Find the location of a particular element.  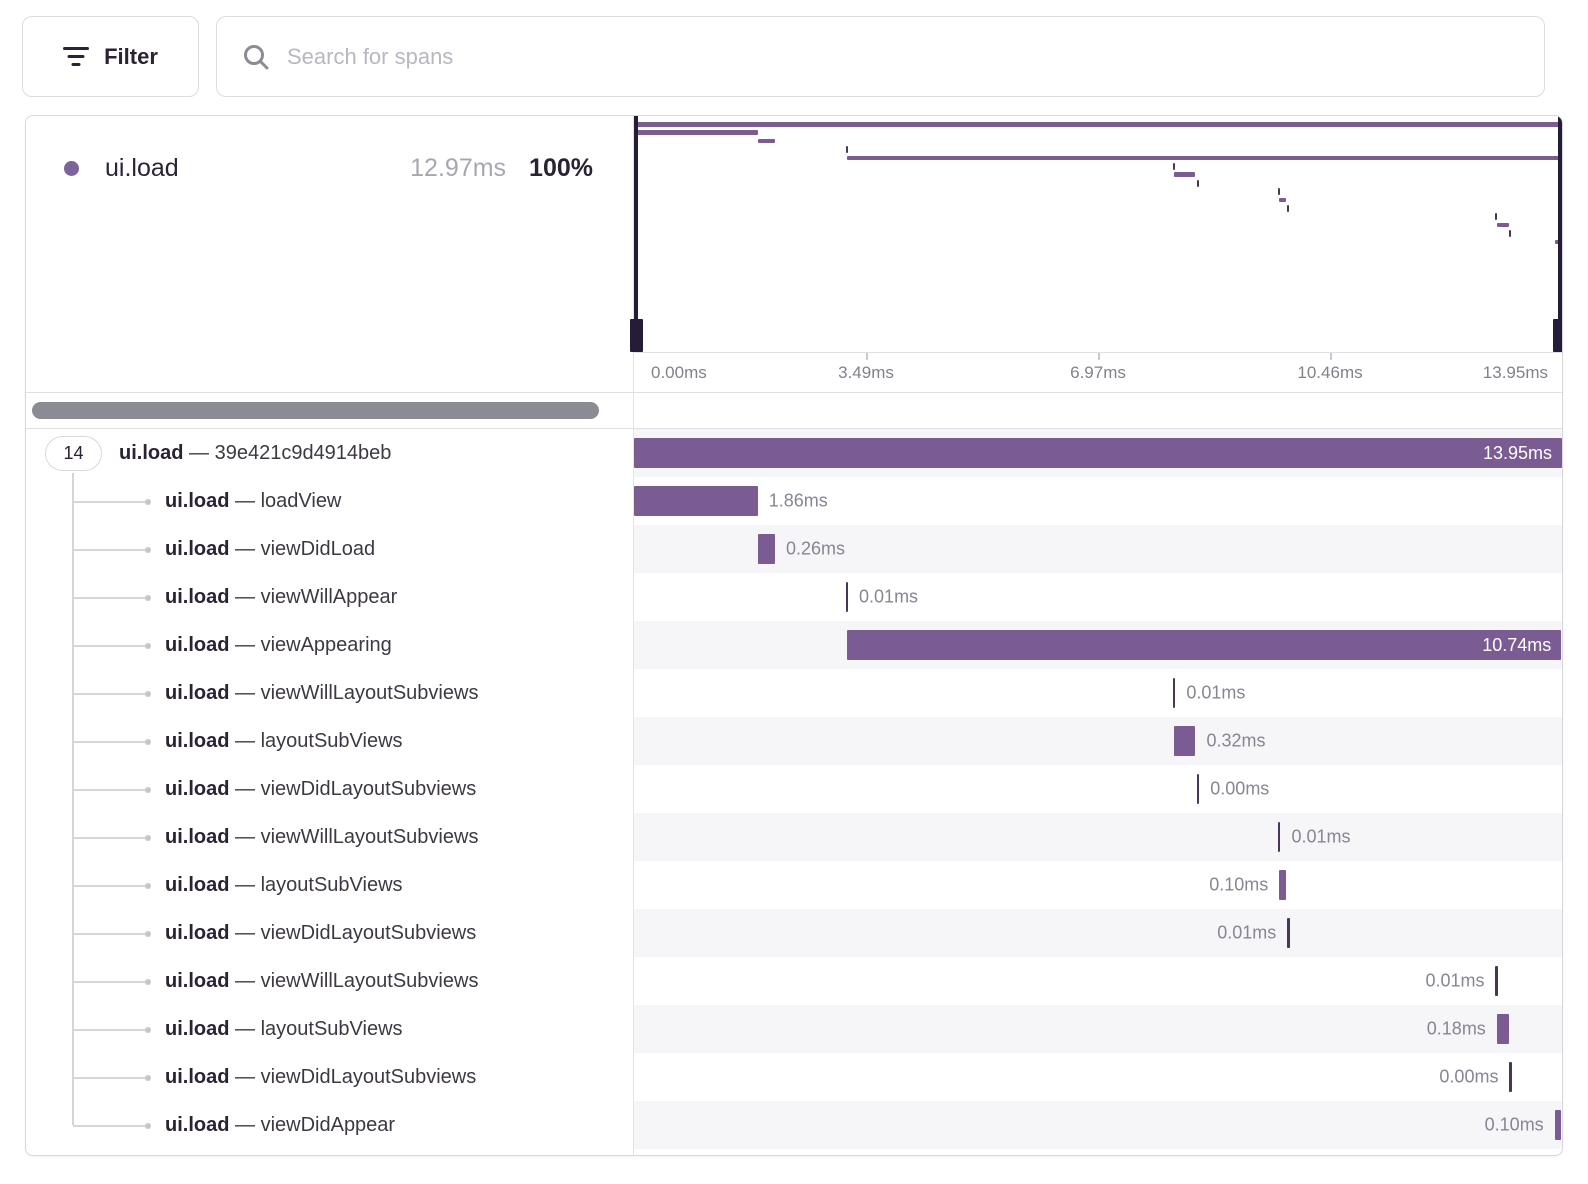

tree-root-line is located at coordinates (73, 799).